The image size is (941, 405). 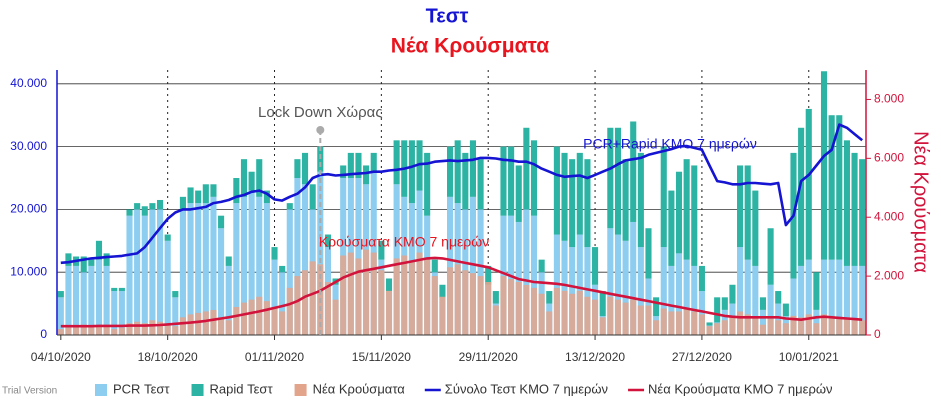 What do you see at coordinates (28, 83) in the screenshot?
I see `y-tick-label: 40.000` at bounding box center [28, 83].